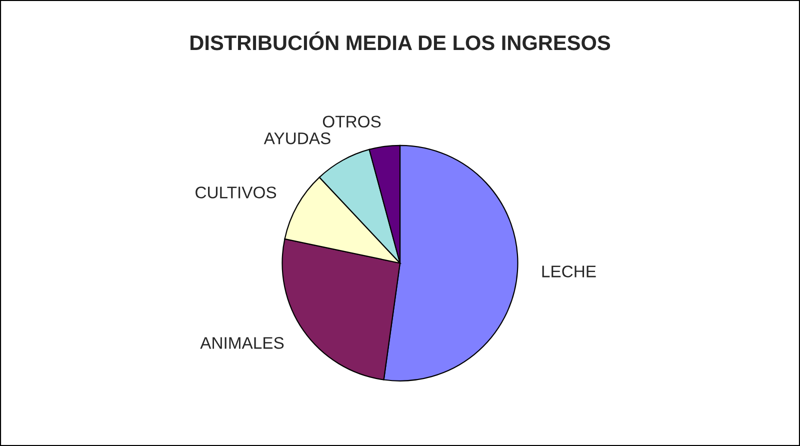  I want to click on slice-label: ANIMALES, so click(242, 343).